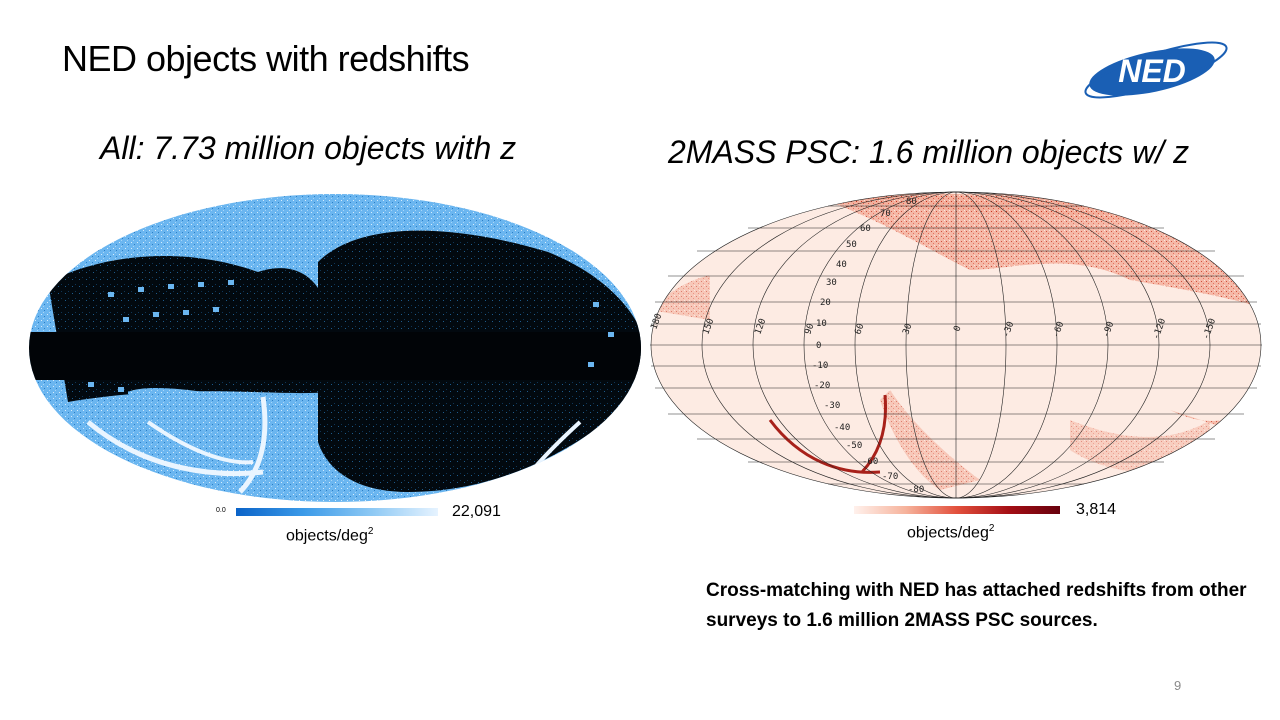 This screenshot has width=1280, height=720. What do you see at coordinates (907, 329) in the screenshot?
I see `lon-label-30: 30` at bounding box center [907, 329].